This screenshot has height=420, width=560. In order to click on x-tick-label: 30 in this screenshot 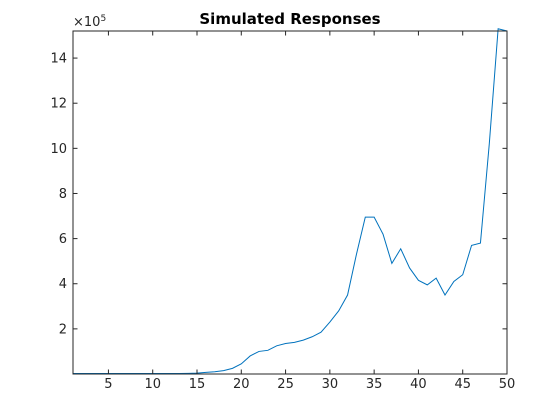, I will do `click(330, 384)`.